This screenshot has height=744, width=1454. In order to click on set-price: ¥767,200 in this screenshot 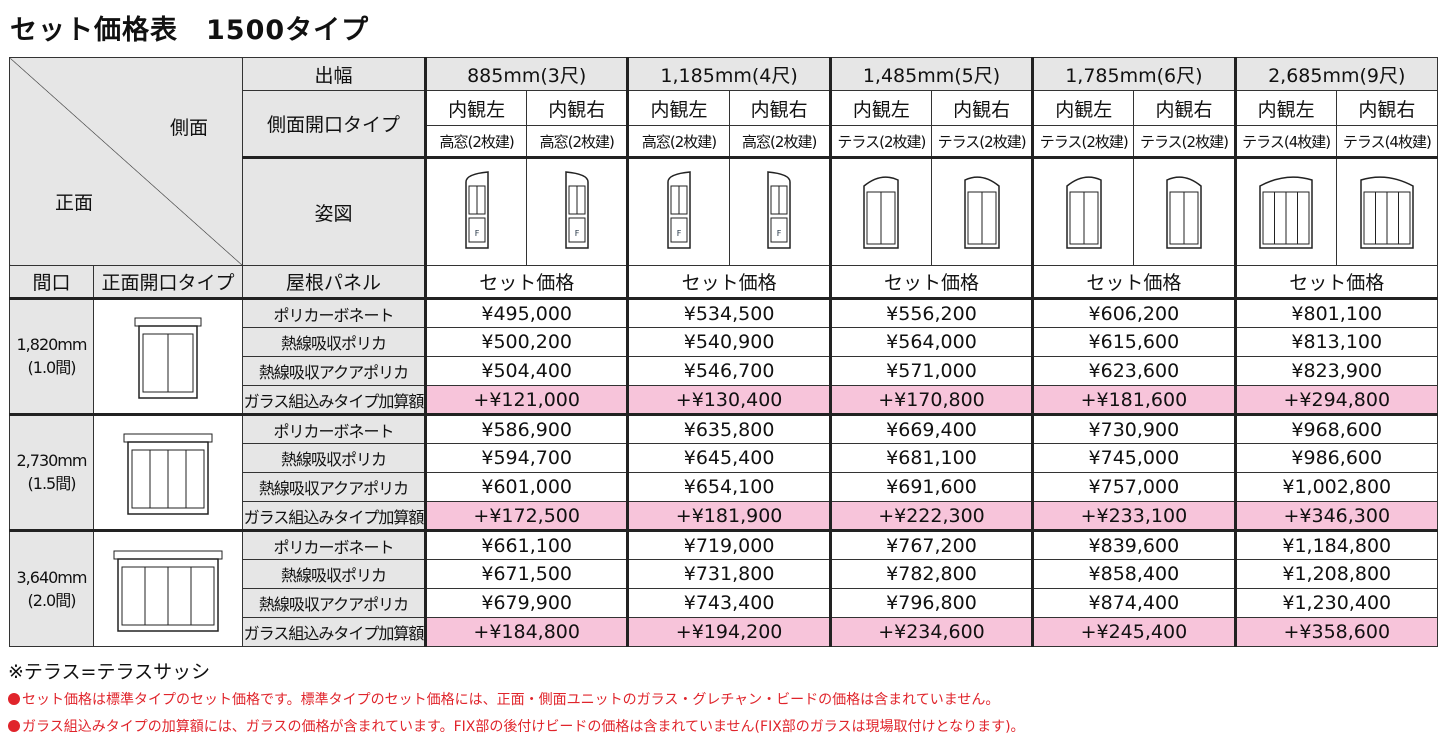, I will do `click(931, 544)`.